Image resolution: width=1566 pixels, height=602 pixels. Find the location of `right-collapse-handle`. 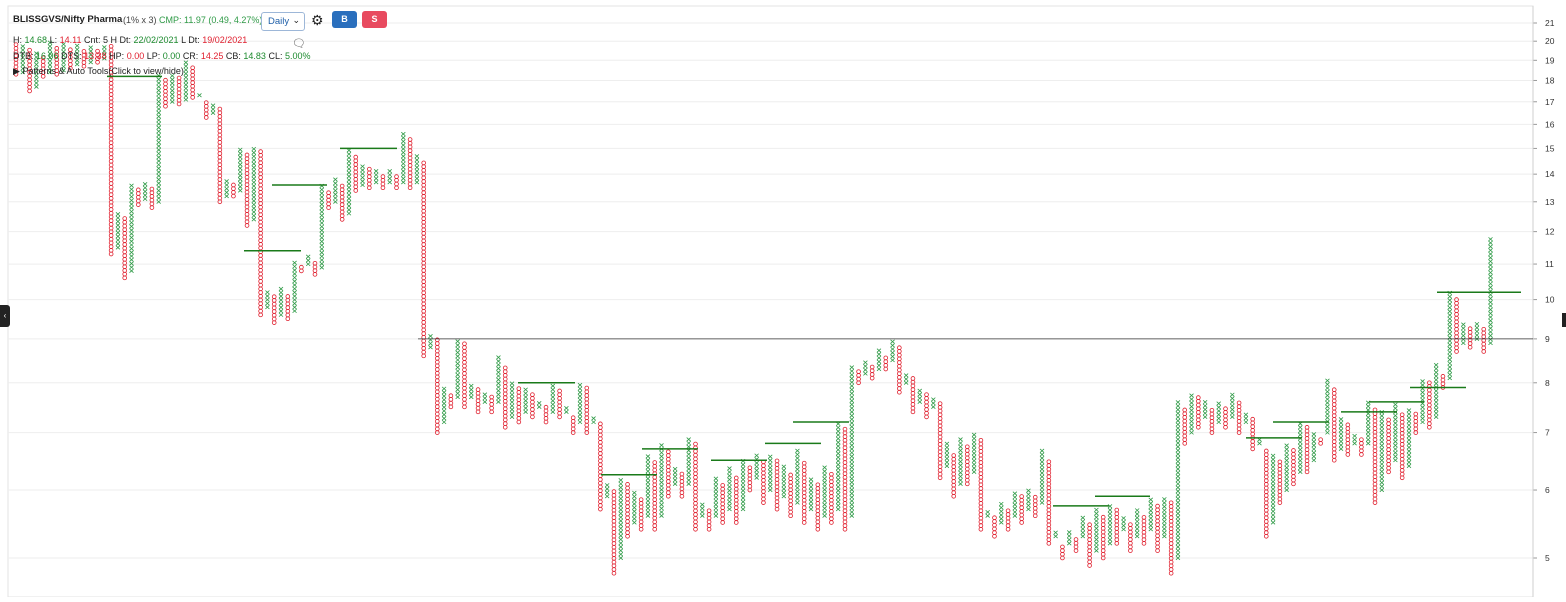

right-collapse-handle is located at coordinates (1564, 320).